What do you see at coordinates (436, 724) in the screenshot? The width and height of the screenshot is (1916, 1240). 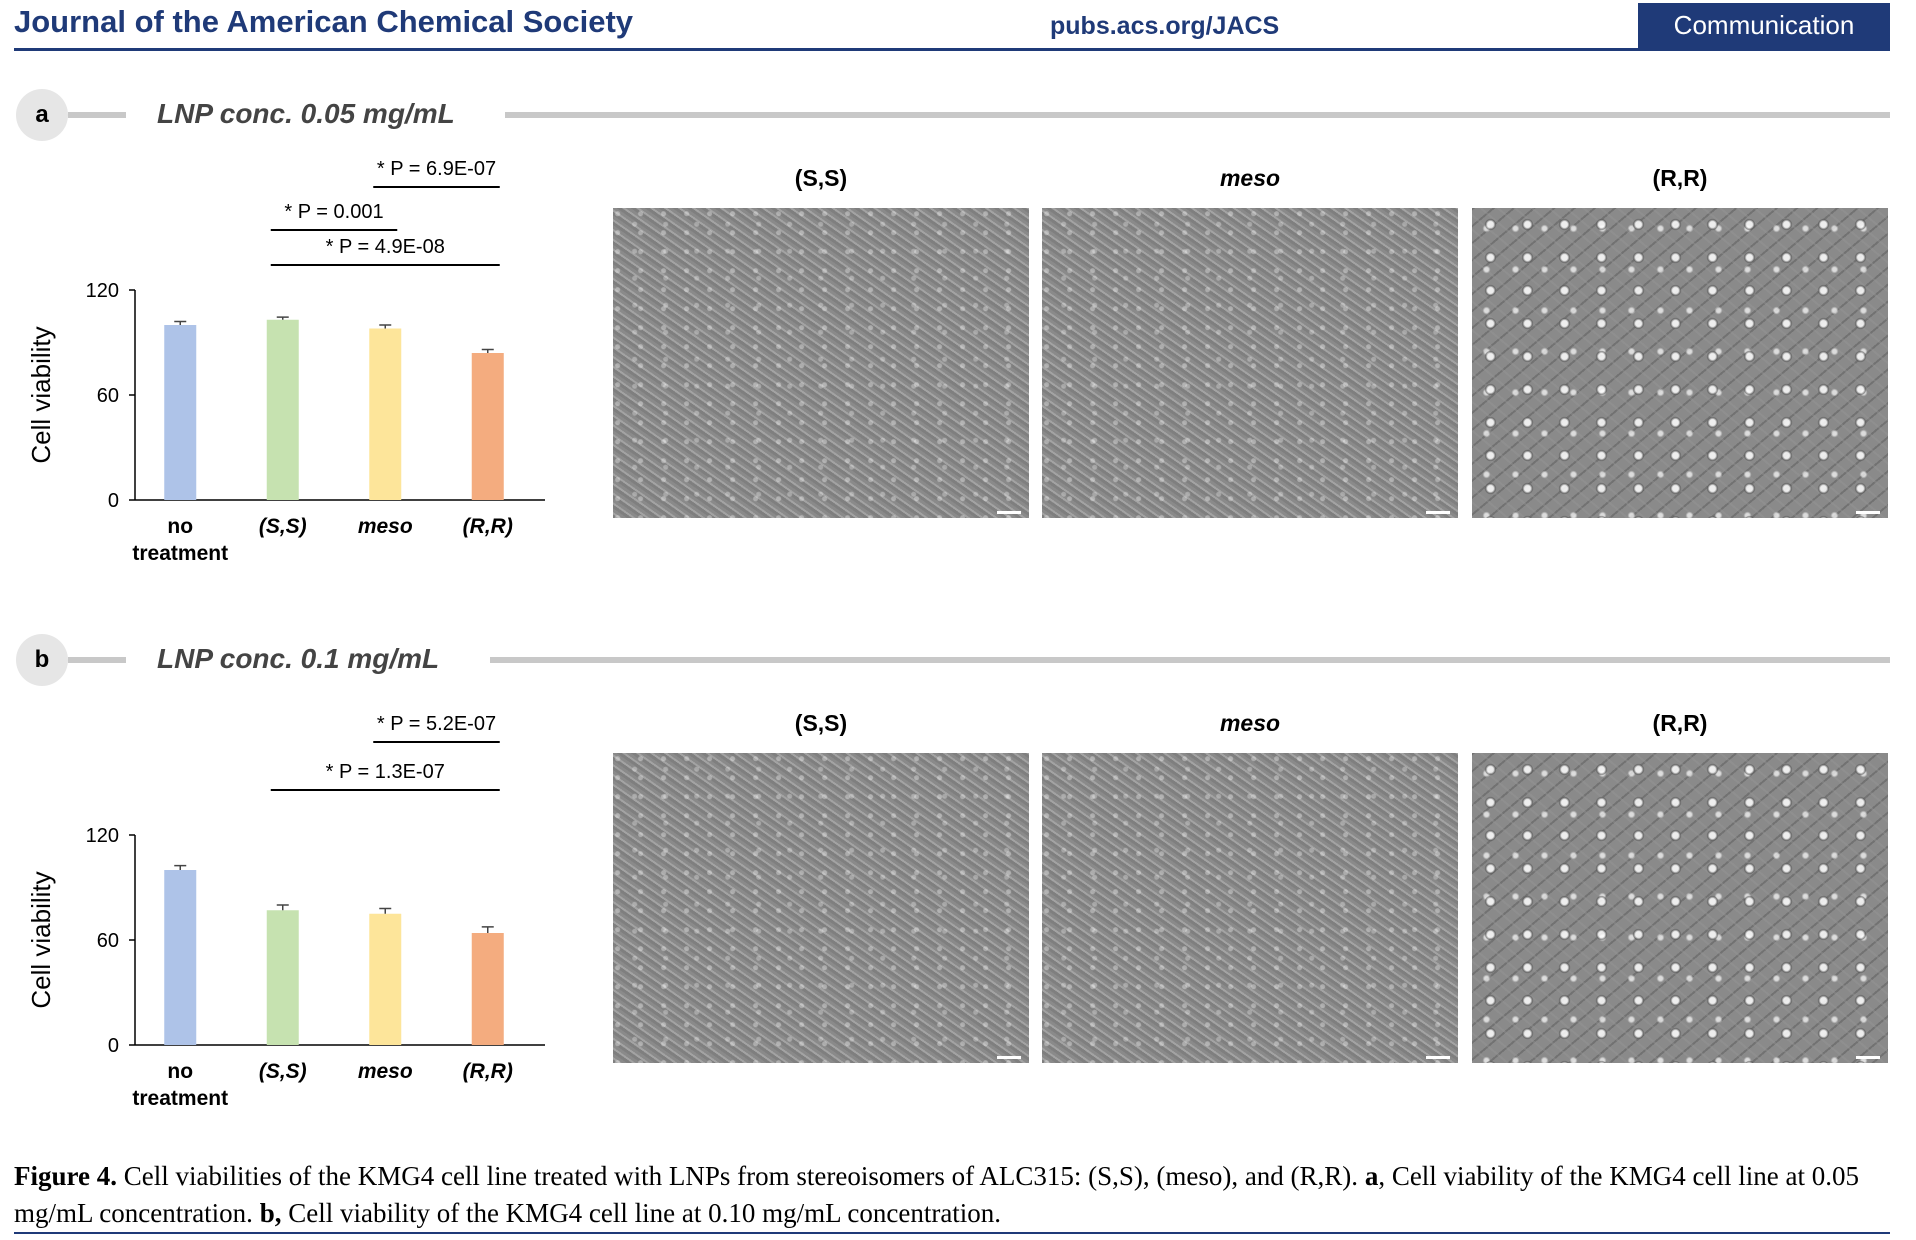 I see `significance-label: * P = 5.2E-07` at bounding box center [436, 724].